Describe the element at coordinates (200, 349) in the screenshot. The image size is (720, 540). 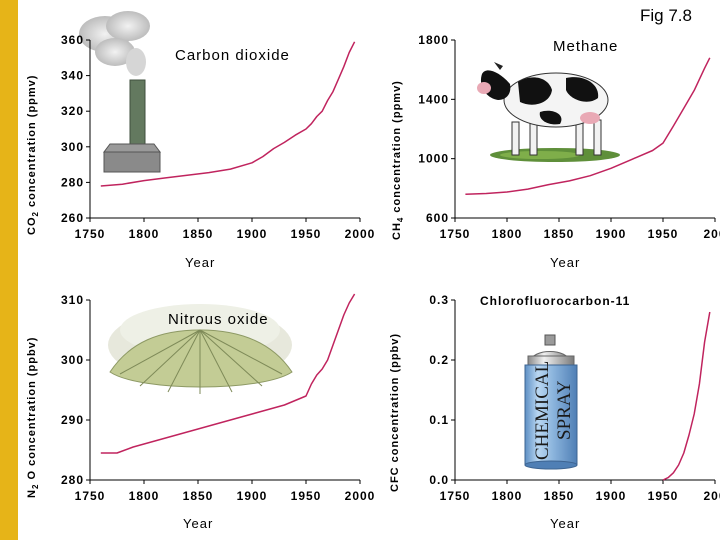
I see `soil-tent-icon` at that location.